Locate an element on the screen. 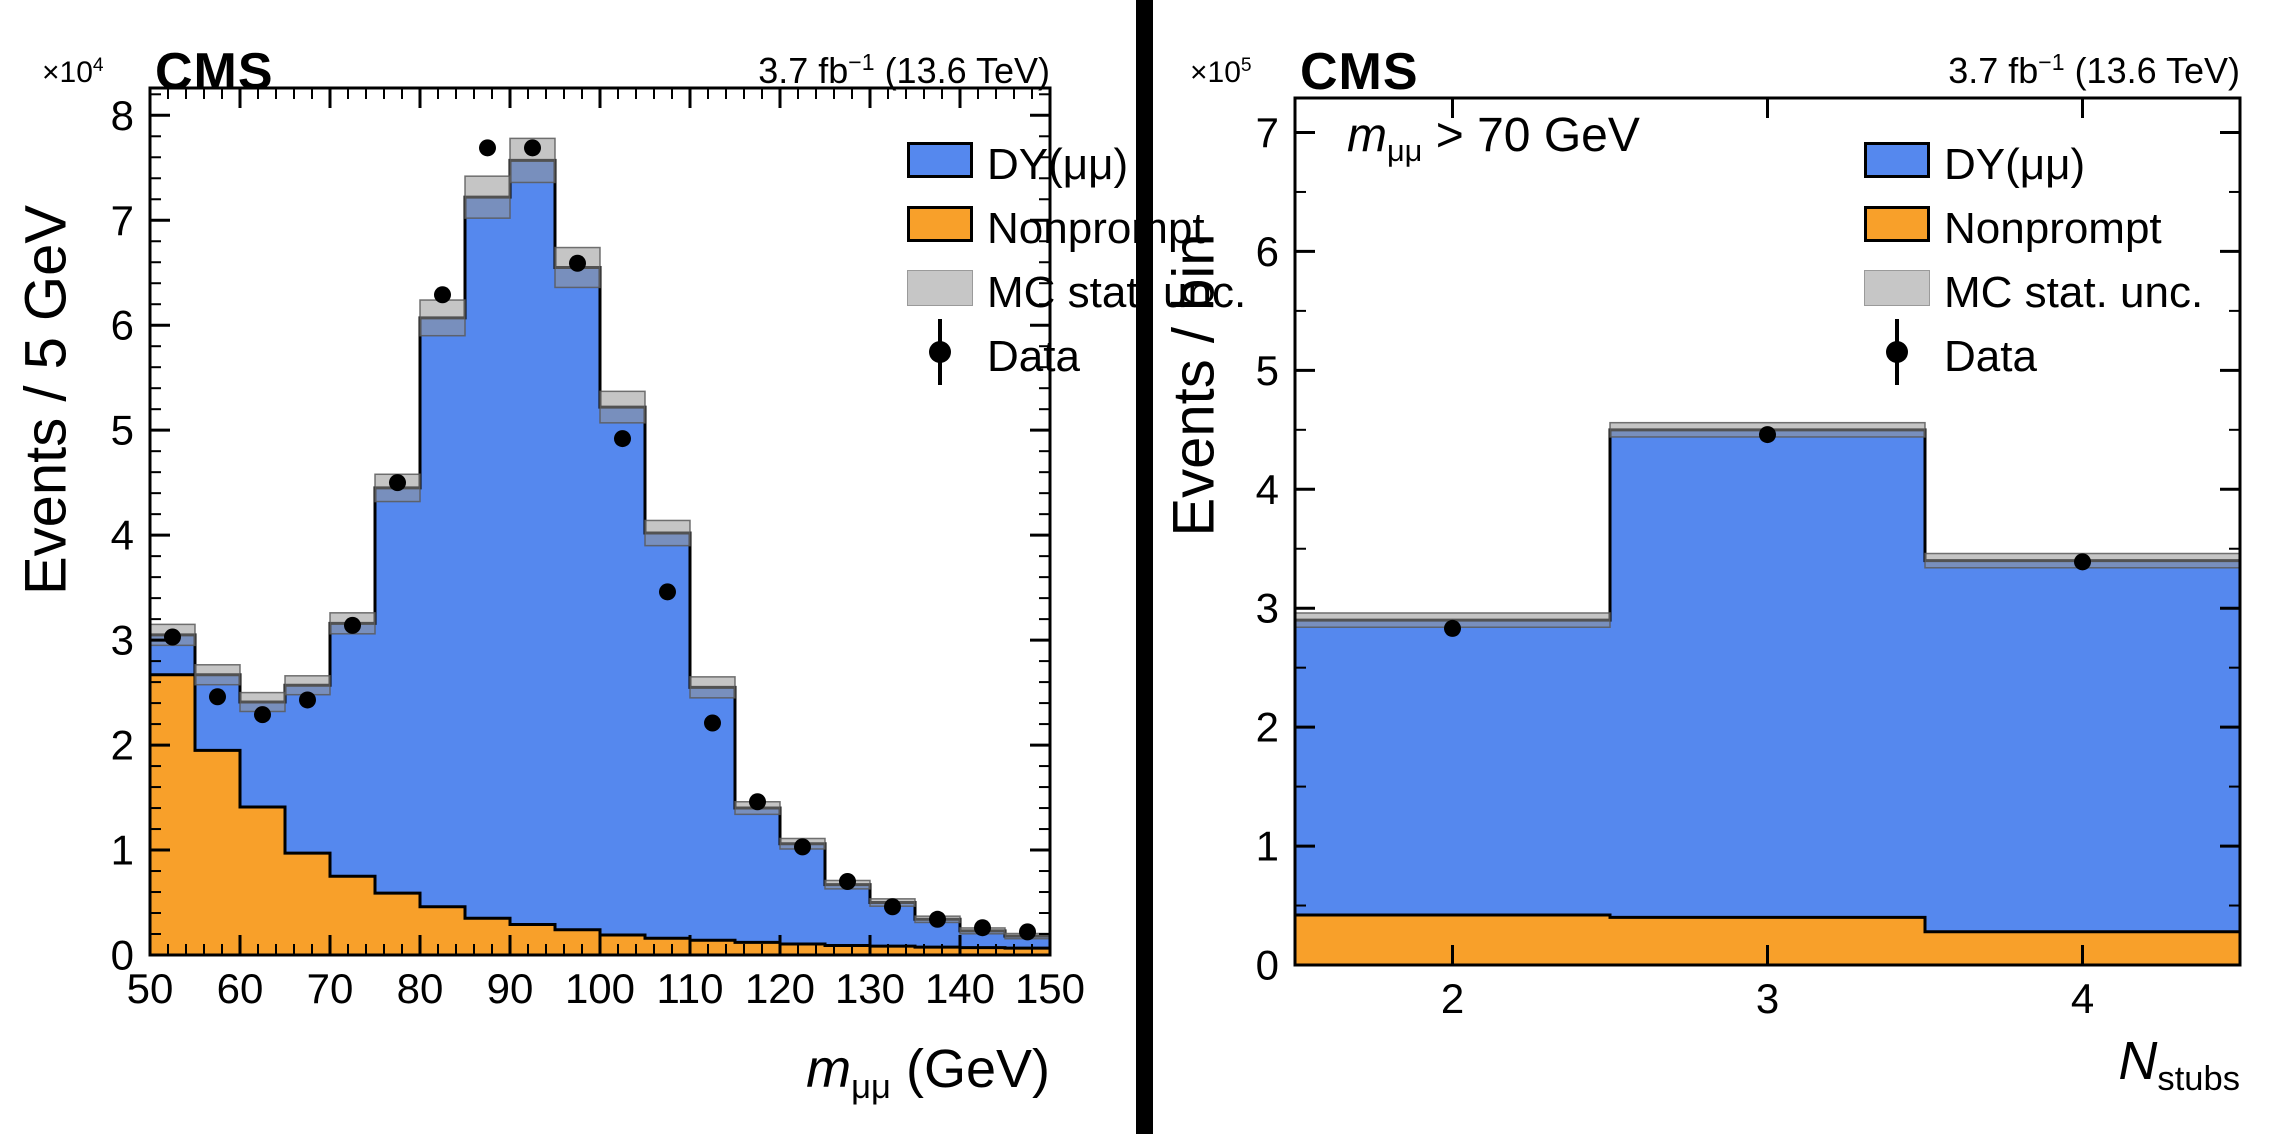  cms-label-right: CMS is located at coordinates (1359, 72).